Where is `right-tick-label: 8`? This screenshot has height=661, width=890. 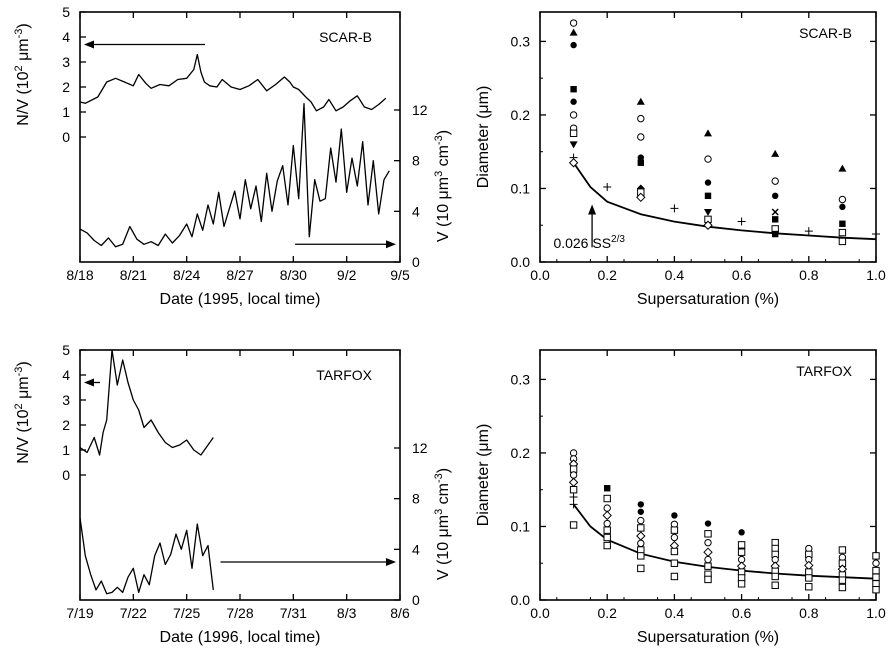 right-tick-label: 8 is located at coordinates (416, 499).